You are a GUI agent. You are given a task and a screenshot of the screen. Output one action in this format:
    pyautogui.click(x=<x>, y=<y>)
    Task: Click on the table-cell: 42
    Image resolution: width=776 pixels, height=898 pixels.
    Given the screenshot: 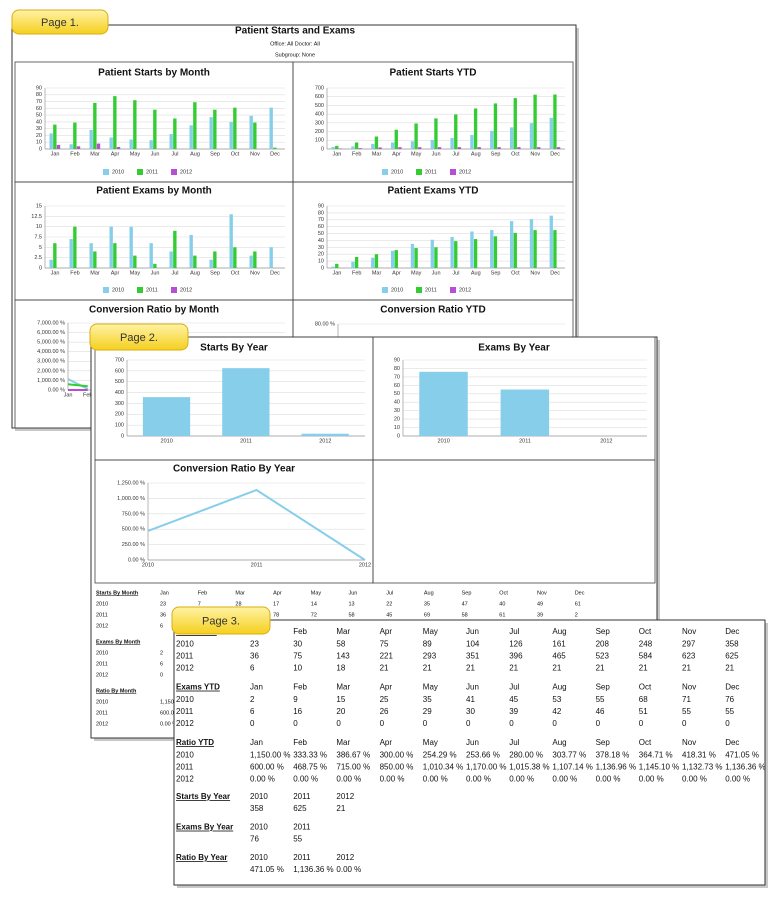 What is the action you would take?
    pyautogui.click(x=556, y=711)
    